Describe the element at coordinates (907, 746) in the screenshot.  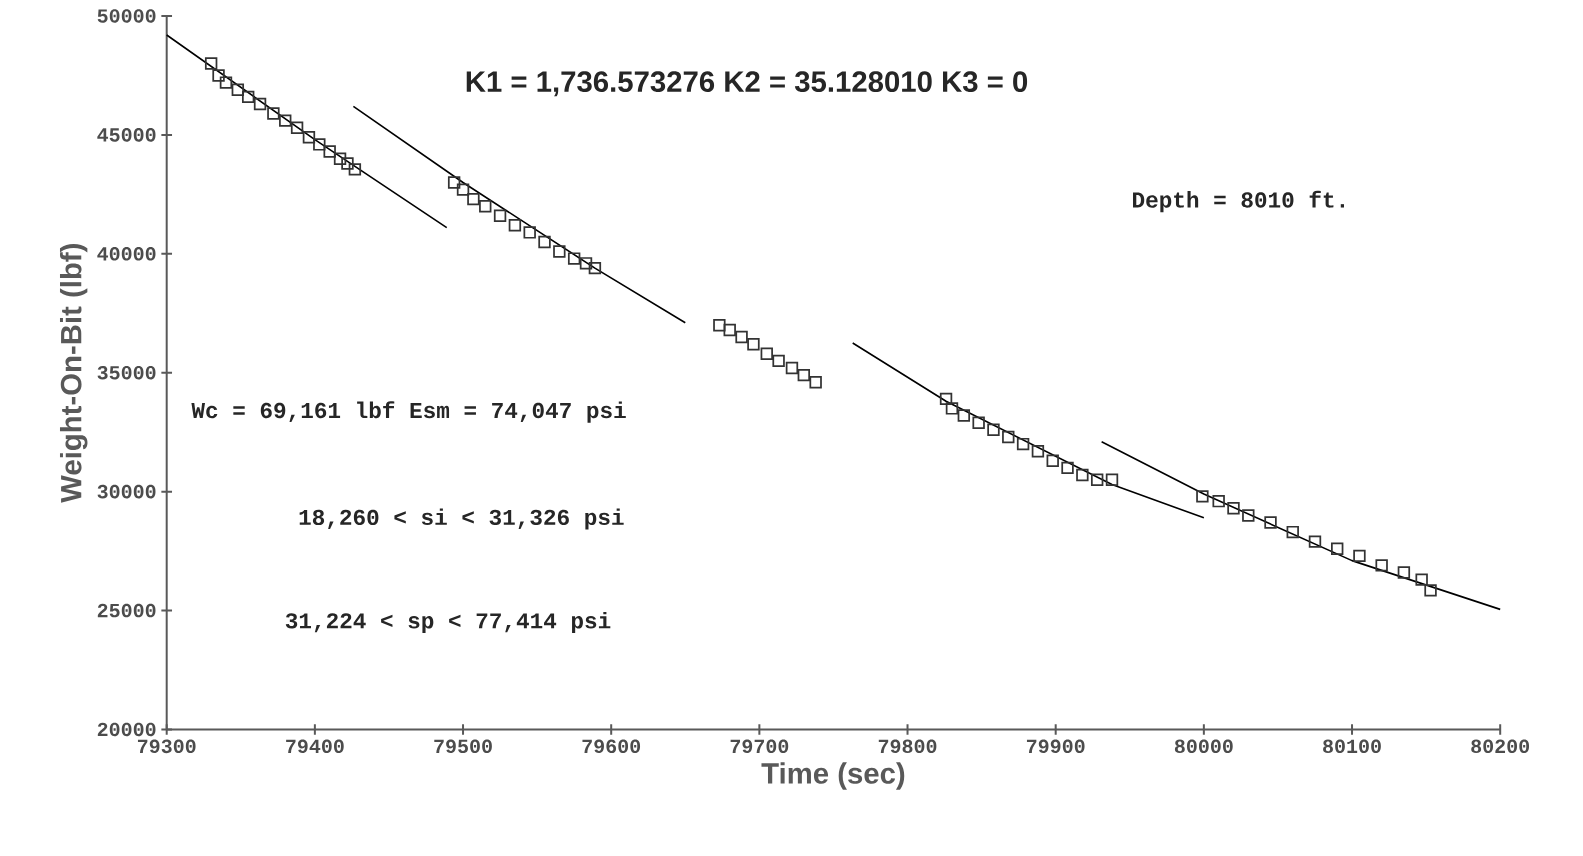
I see `x-tick-label: 79800` at that location.